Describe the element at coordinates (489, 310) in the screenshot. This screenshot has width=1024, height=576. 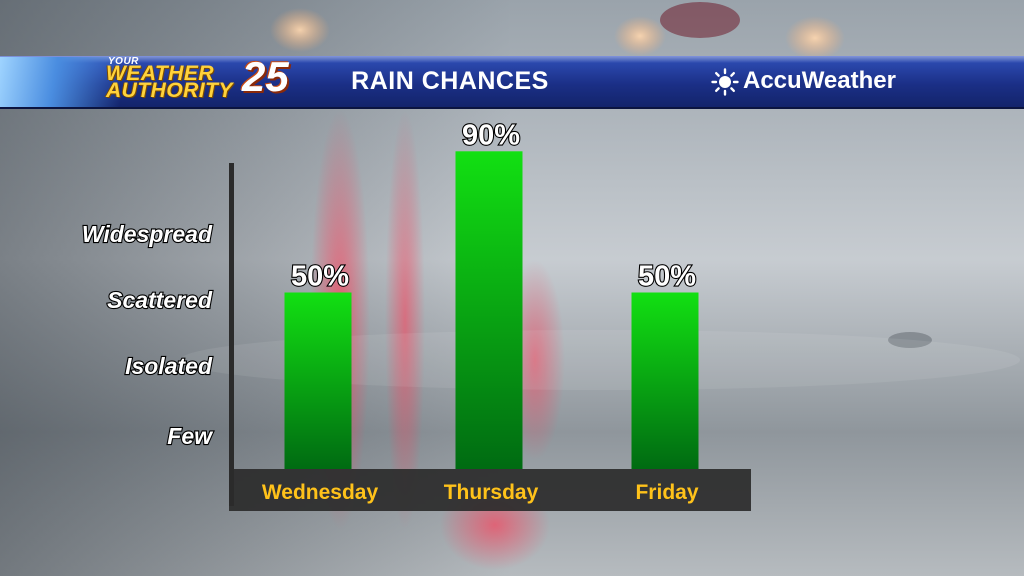
I see `bar-thursday` at that location.